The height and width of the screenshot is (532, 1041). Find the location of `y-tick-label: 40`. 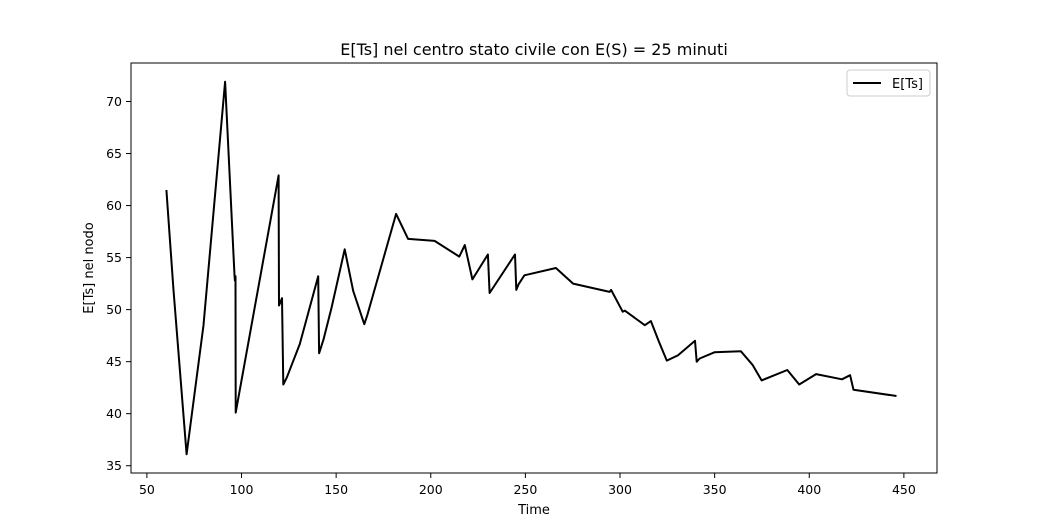

y-tick-label: 40 is located at coordinates (114, 413).